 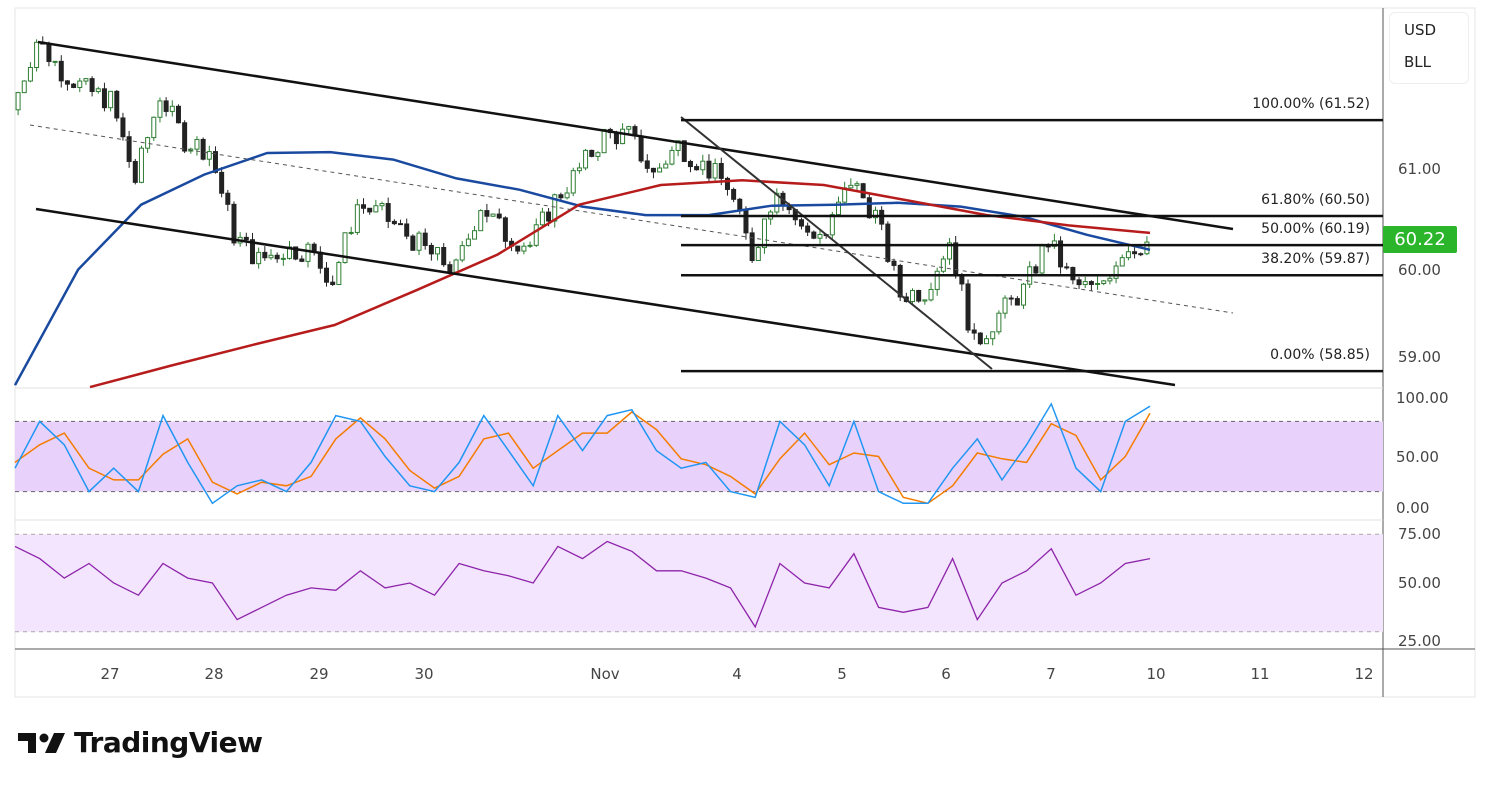 What do you see at coordinates (1420, 30) in the screenshot?
I see `legend-currency: USD` at bounding box center [1420, 30].